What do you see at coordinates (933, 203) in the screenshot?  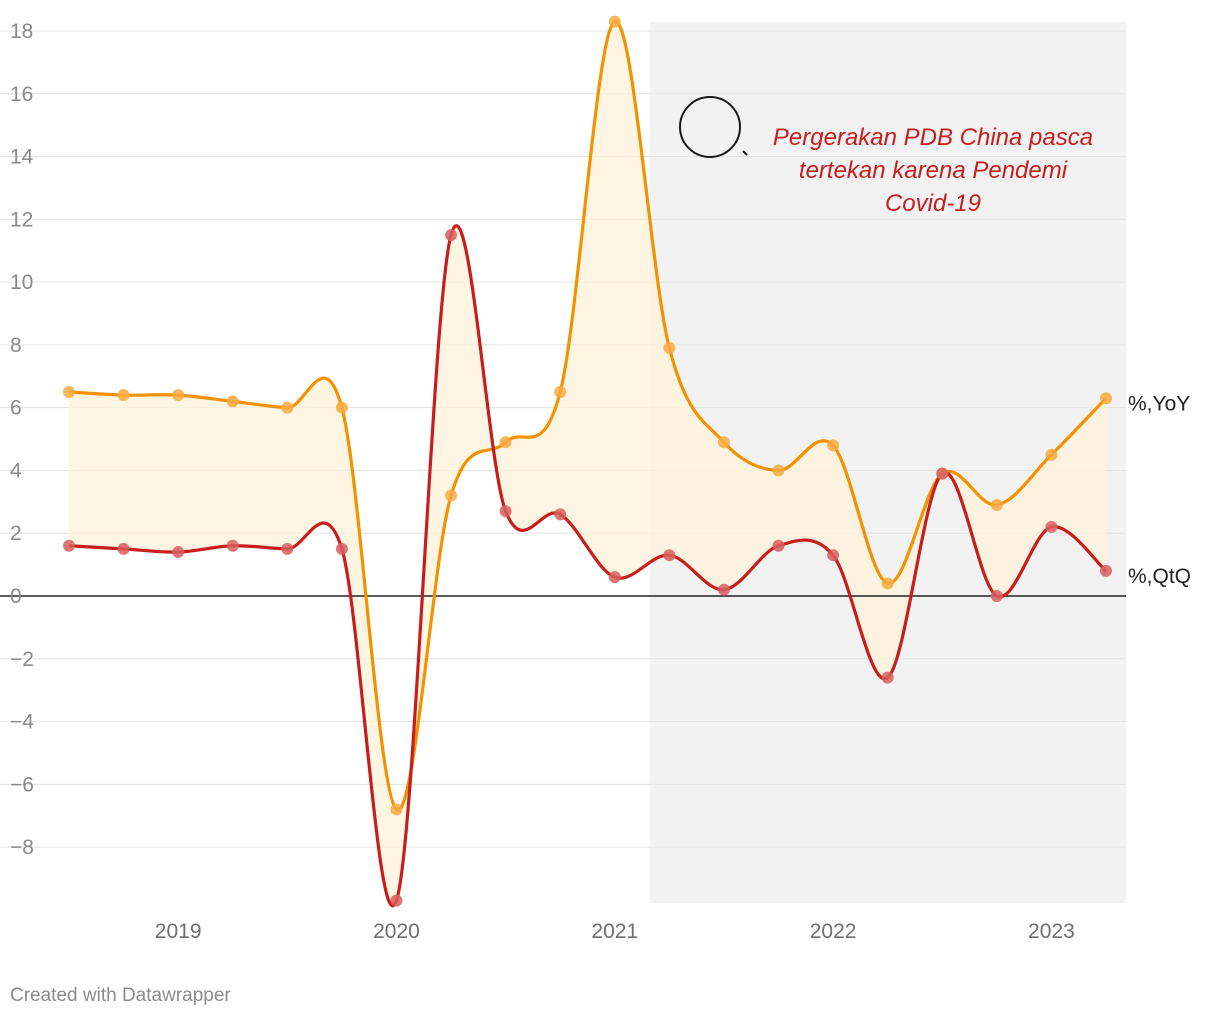 I see `annotation-line: Covid-19` at bounding box center [933, 203].